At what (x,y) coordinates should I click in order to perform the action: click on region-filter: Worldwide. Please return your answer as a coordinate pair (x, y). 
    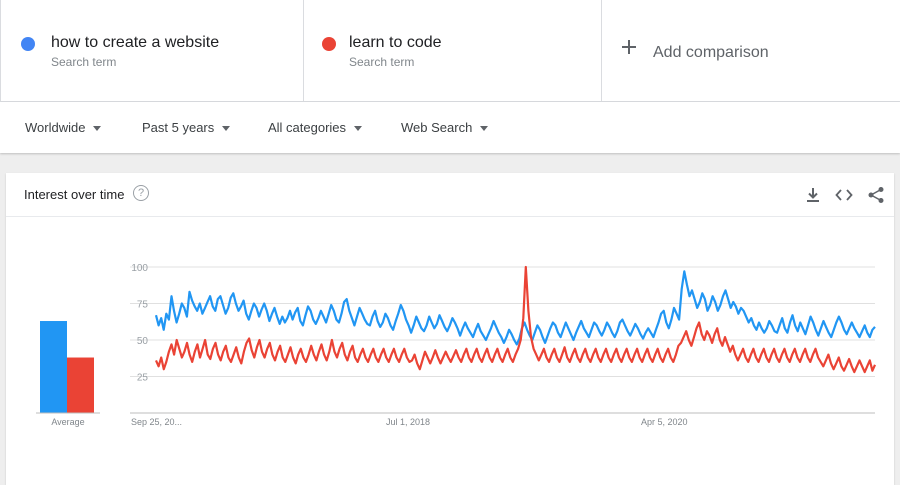
    Looking at the image, I should click on (63, 127).